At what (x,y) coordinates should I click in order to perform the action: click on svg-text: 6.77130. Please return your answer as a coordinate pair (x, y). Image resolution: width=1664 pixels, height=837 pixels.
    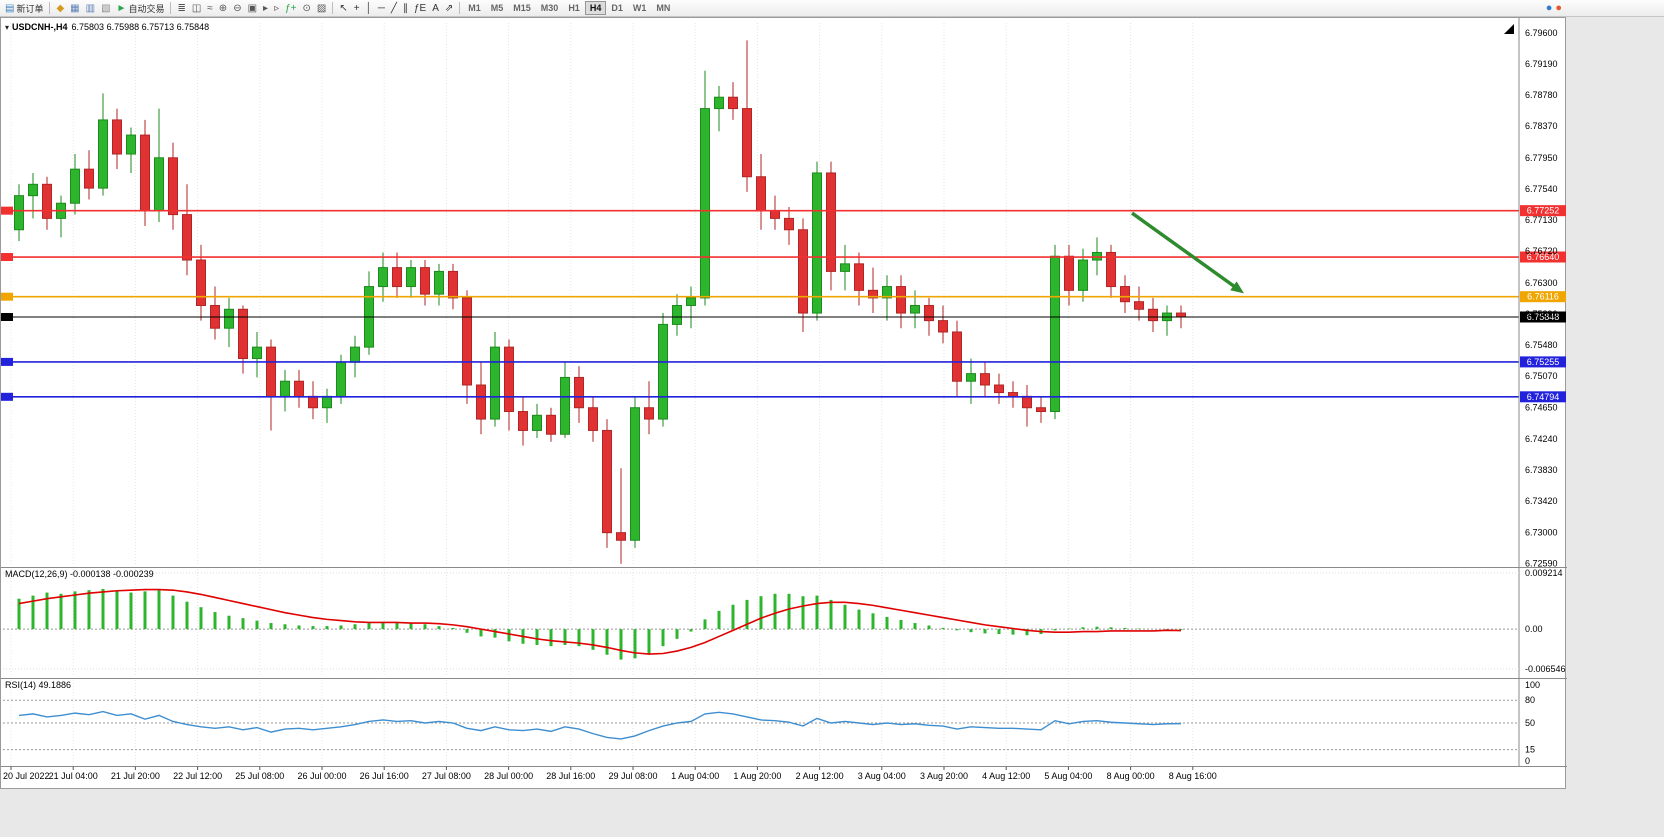
    Looking at the image, I should click on (1541, 220).